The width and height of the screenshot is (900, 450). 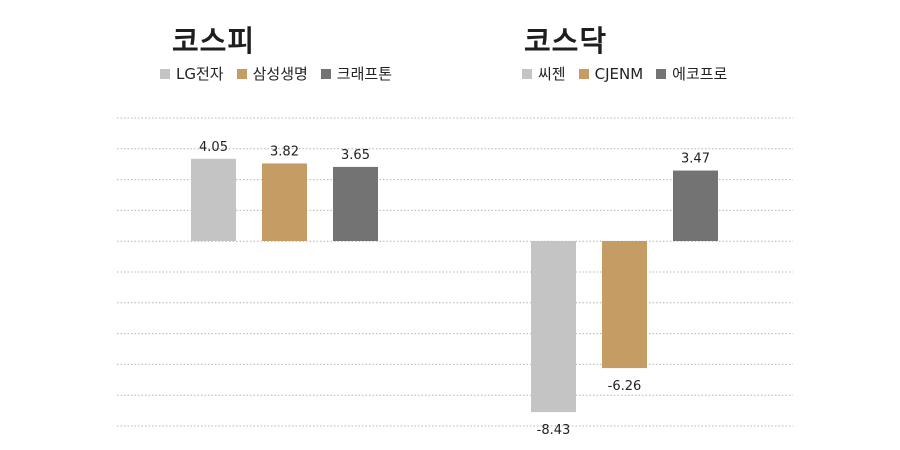 What do you see at coordinates (553, 327) in the screenshot?
I see `bar-씨젠` at bounding box center [553, 327].